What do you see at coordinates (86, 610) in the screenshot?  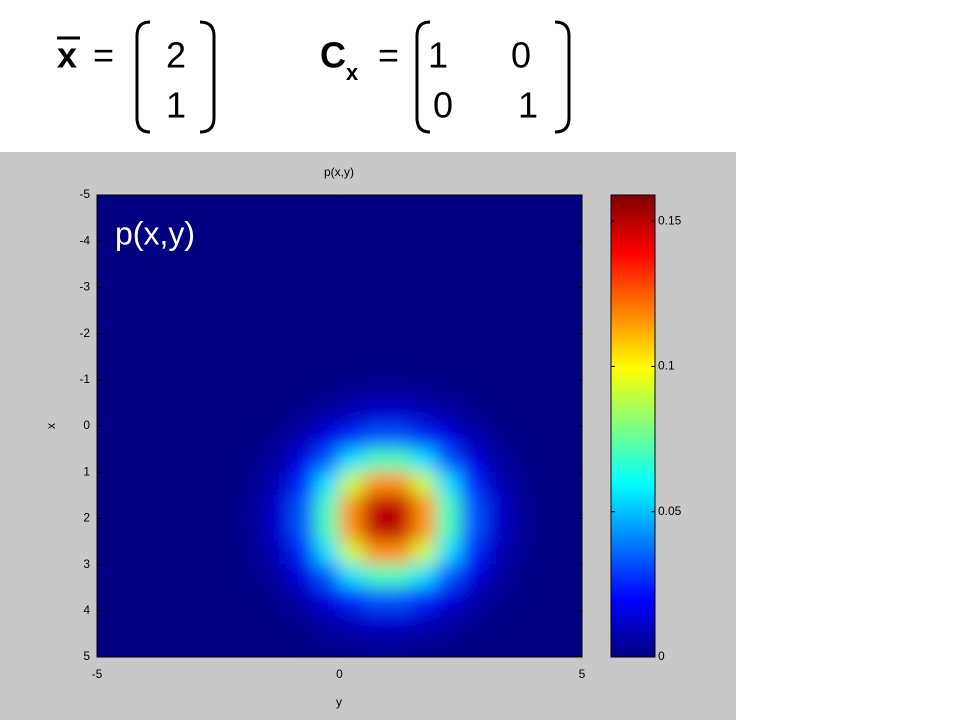 I see `y-tick-label: 4` at bounding box center [86, 610].